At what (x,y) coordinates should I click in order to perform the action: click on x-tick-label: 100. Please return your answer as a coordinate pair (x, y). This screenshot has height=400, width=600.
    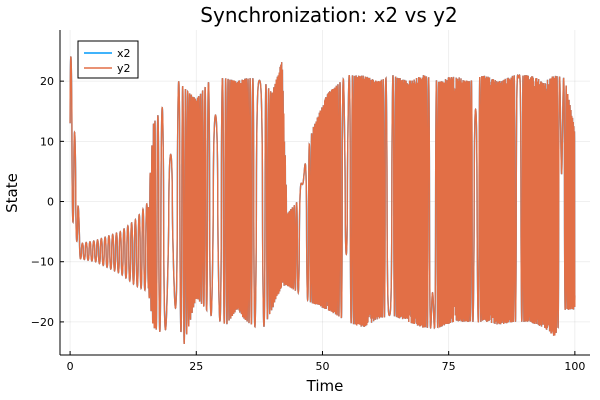
    Looking at the image, I should click on (574, 366).